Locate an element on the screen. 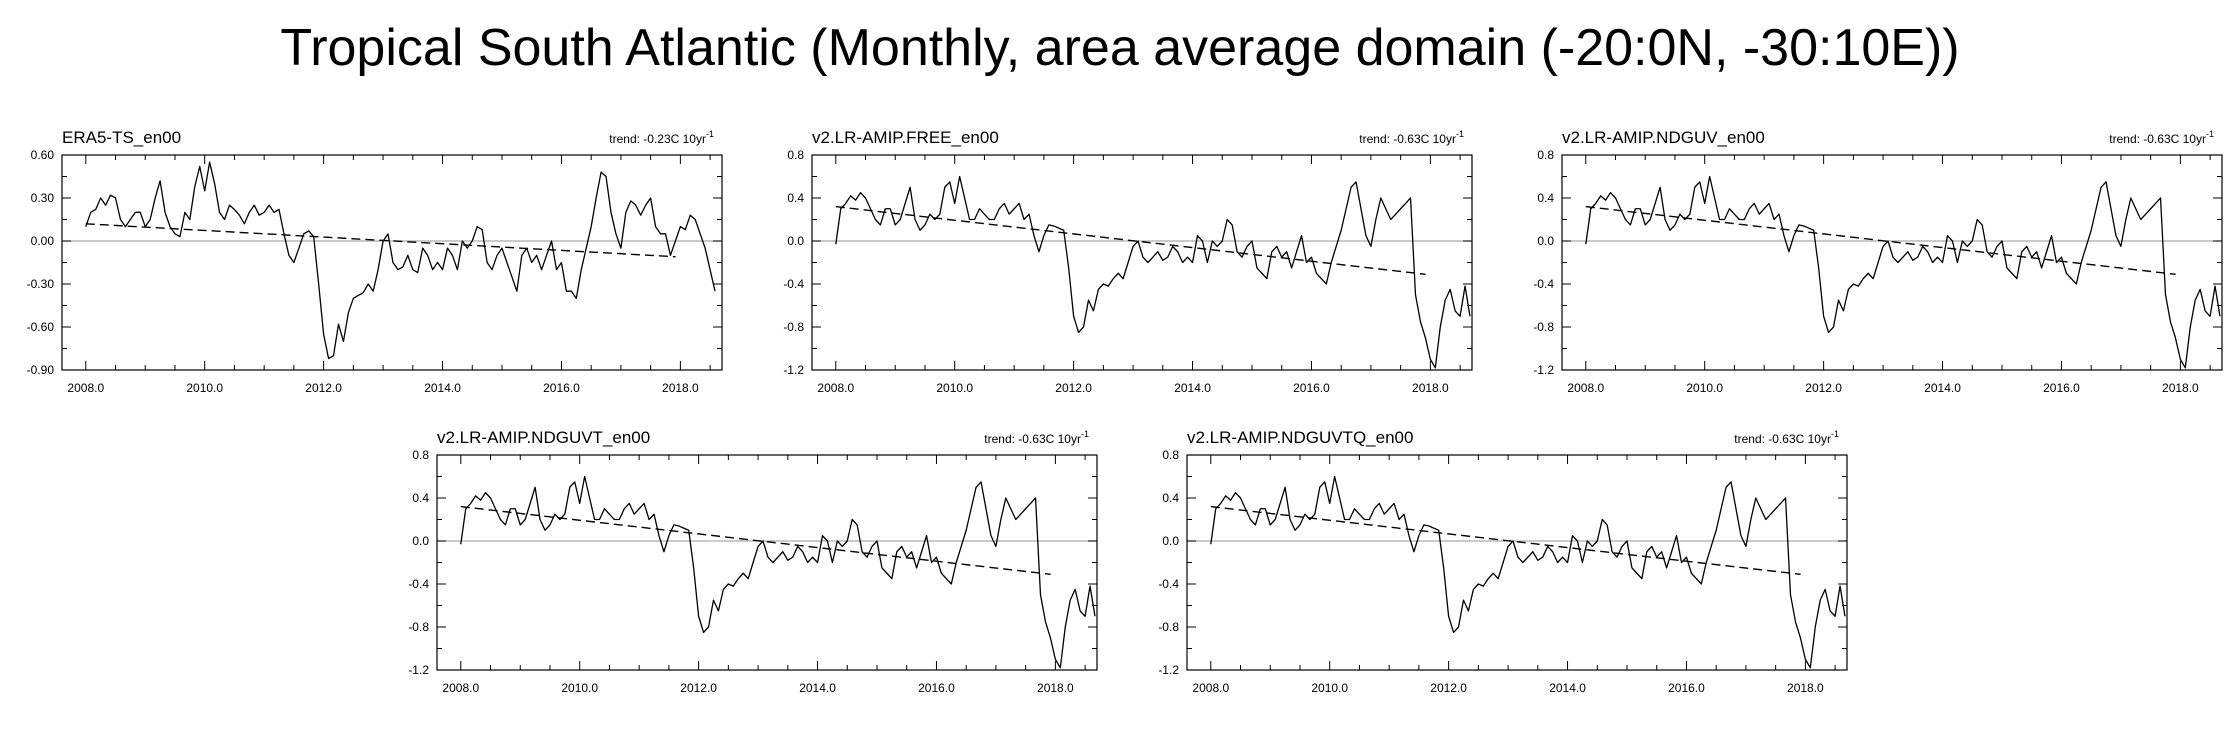 The width and height of the screenshot is (2240, 733). y-tick-label: -0.30 is located at coordinates (41, 284).